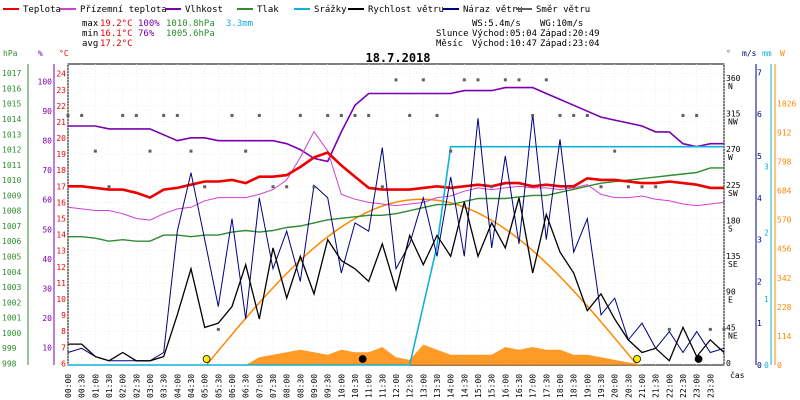 The height and width of the screenshot is (400, 800). What do you see at coordinates (570, 34) in the screenshot?
I see `sunset-time: Západ:20:49` at bounding box center [570, 34].